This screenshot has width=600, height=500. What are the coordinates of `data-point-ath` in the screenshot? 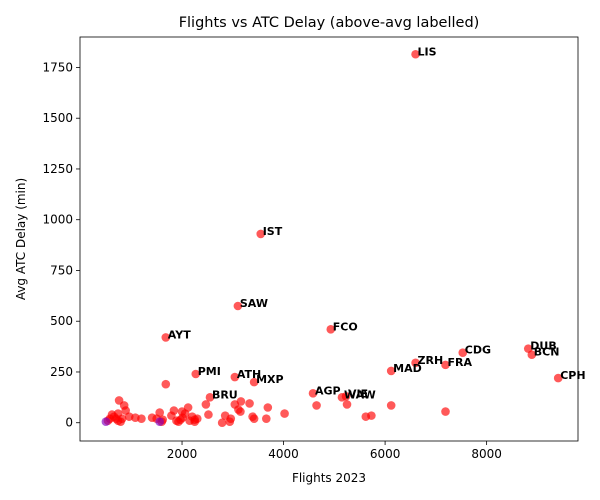 It's located at (235, 377).